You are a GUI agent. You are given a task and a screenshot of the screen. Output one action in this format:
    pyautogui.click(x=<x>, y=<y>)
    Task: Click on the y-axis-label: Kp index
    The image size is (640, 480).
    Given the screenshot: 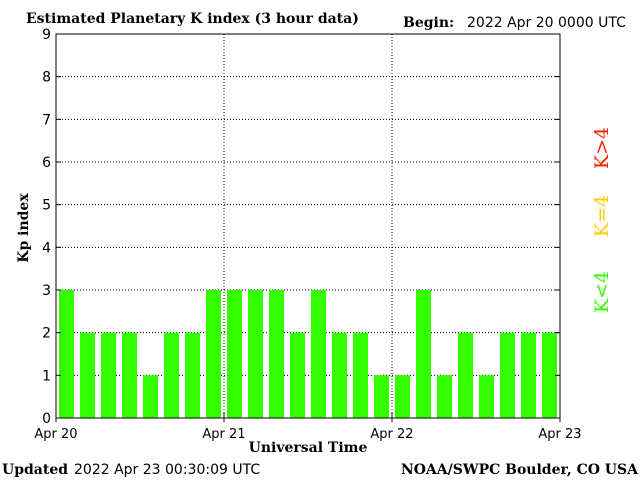 What is the action you would take?
    pyautogui.click(x=24, y=228)
    